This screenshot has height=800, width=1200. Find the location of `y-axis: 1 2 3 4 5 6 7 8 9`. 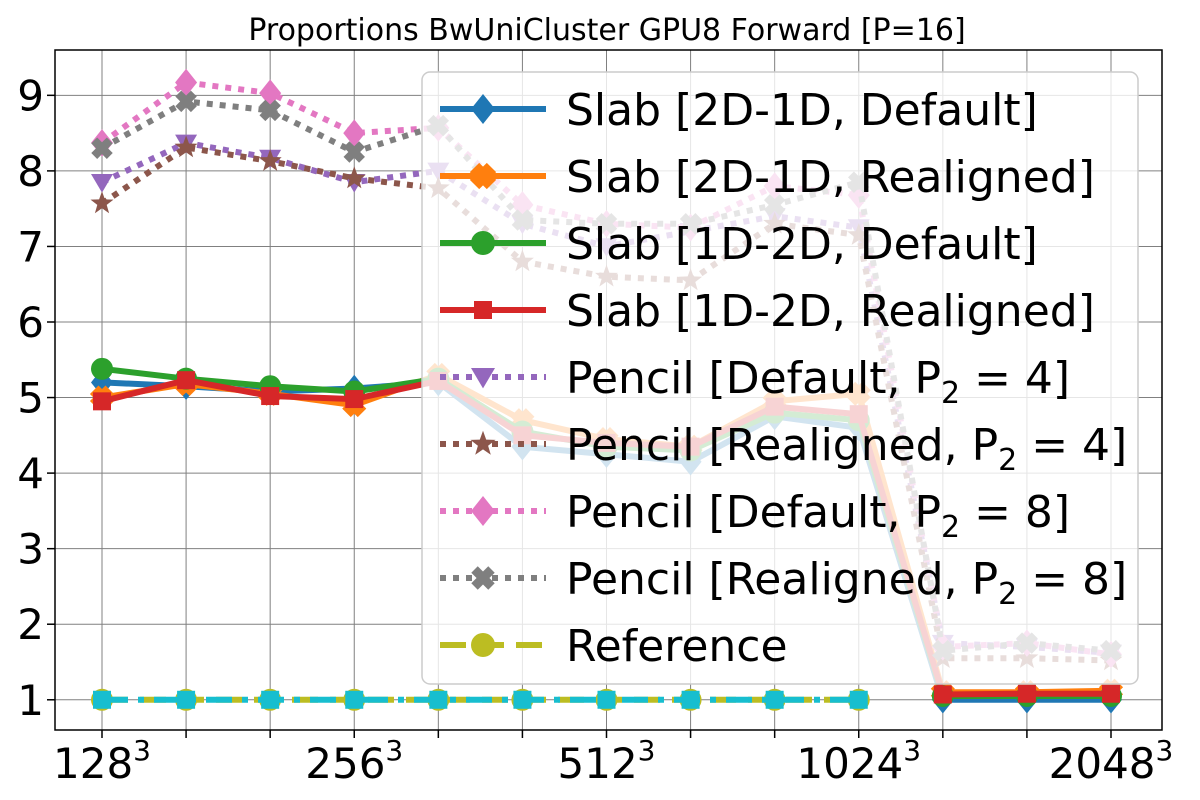

y-axis: 1 2 3 4 5 6 7 8 9 is located at coordinates (36, 398).